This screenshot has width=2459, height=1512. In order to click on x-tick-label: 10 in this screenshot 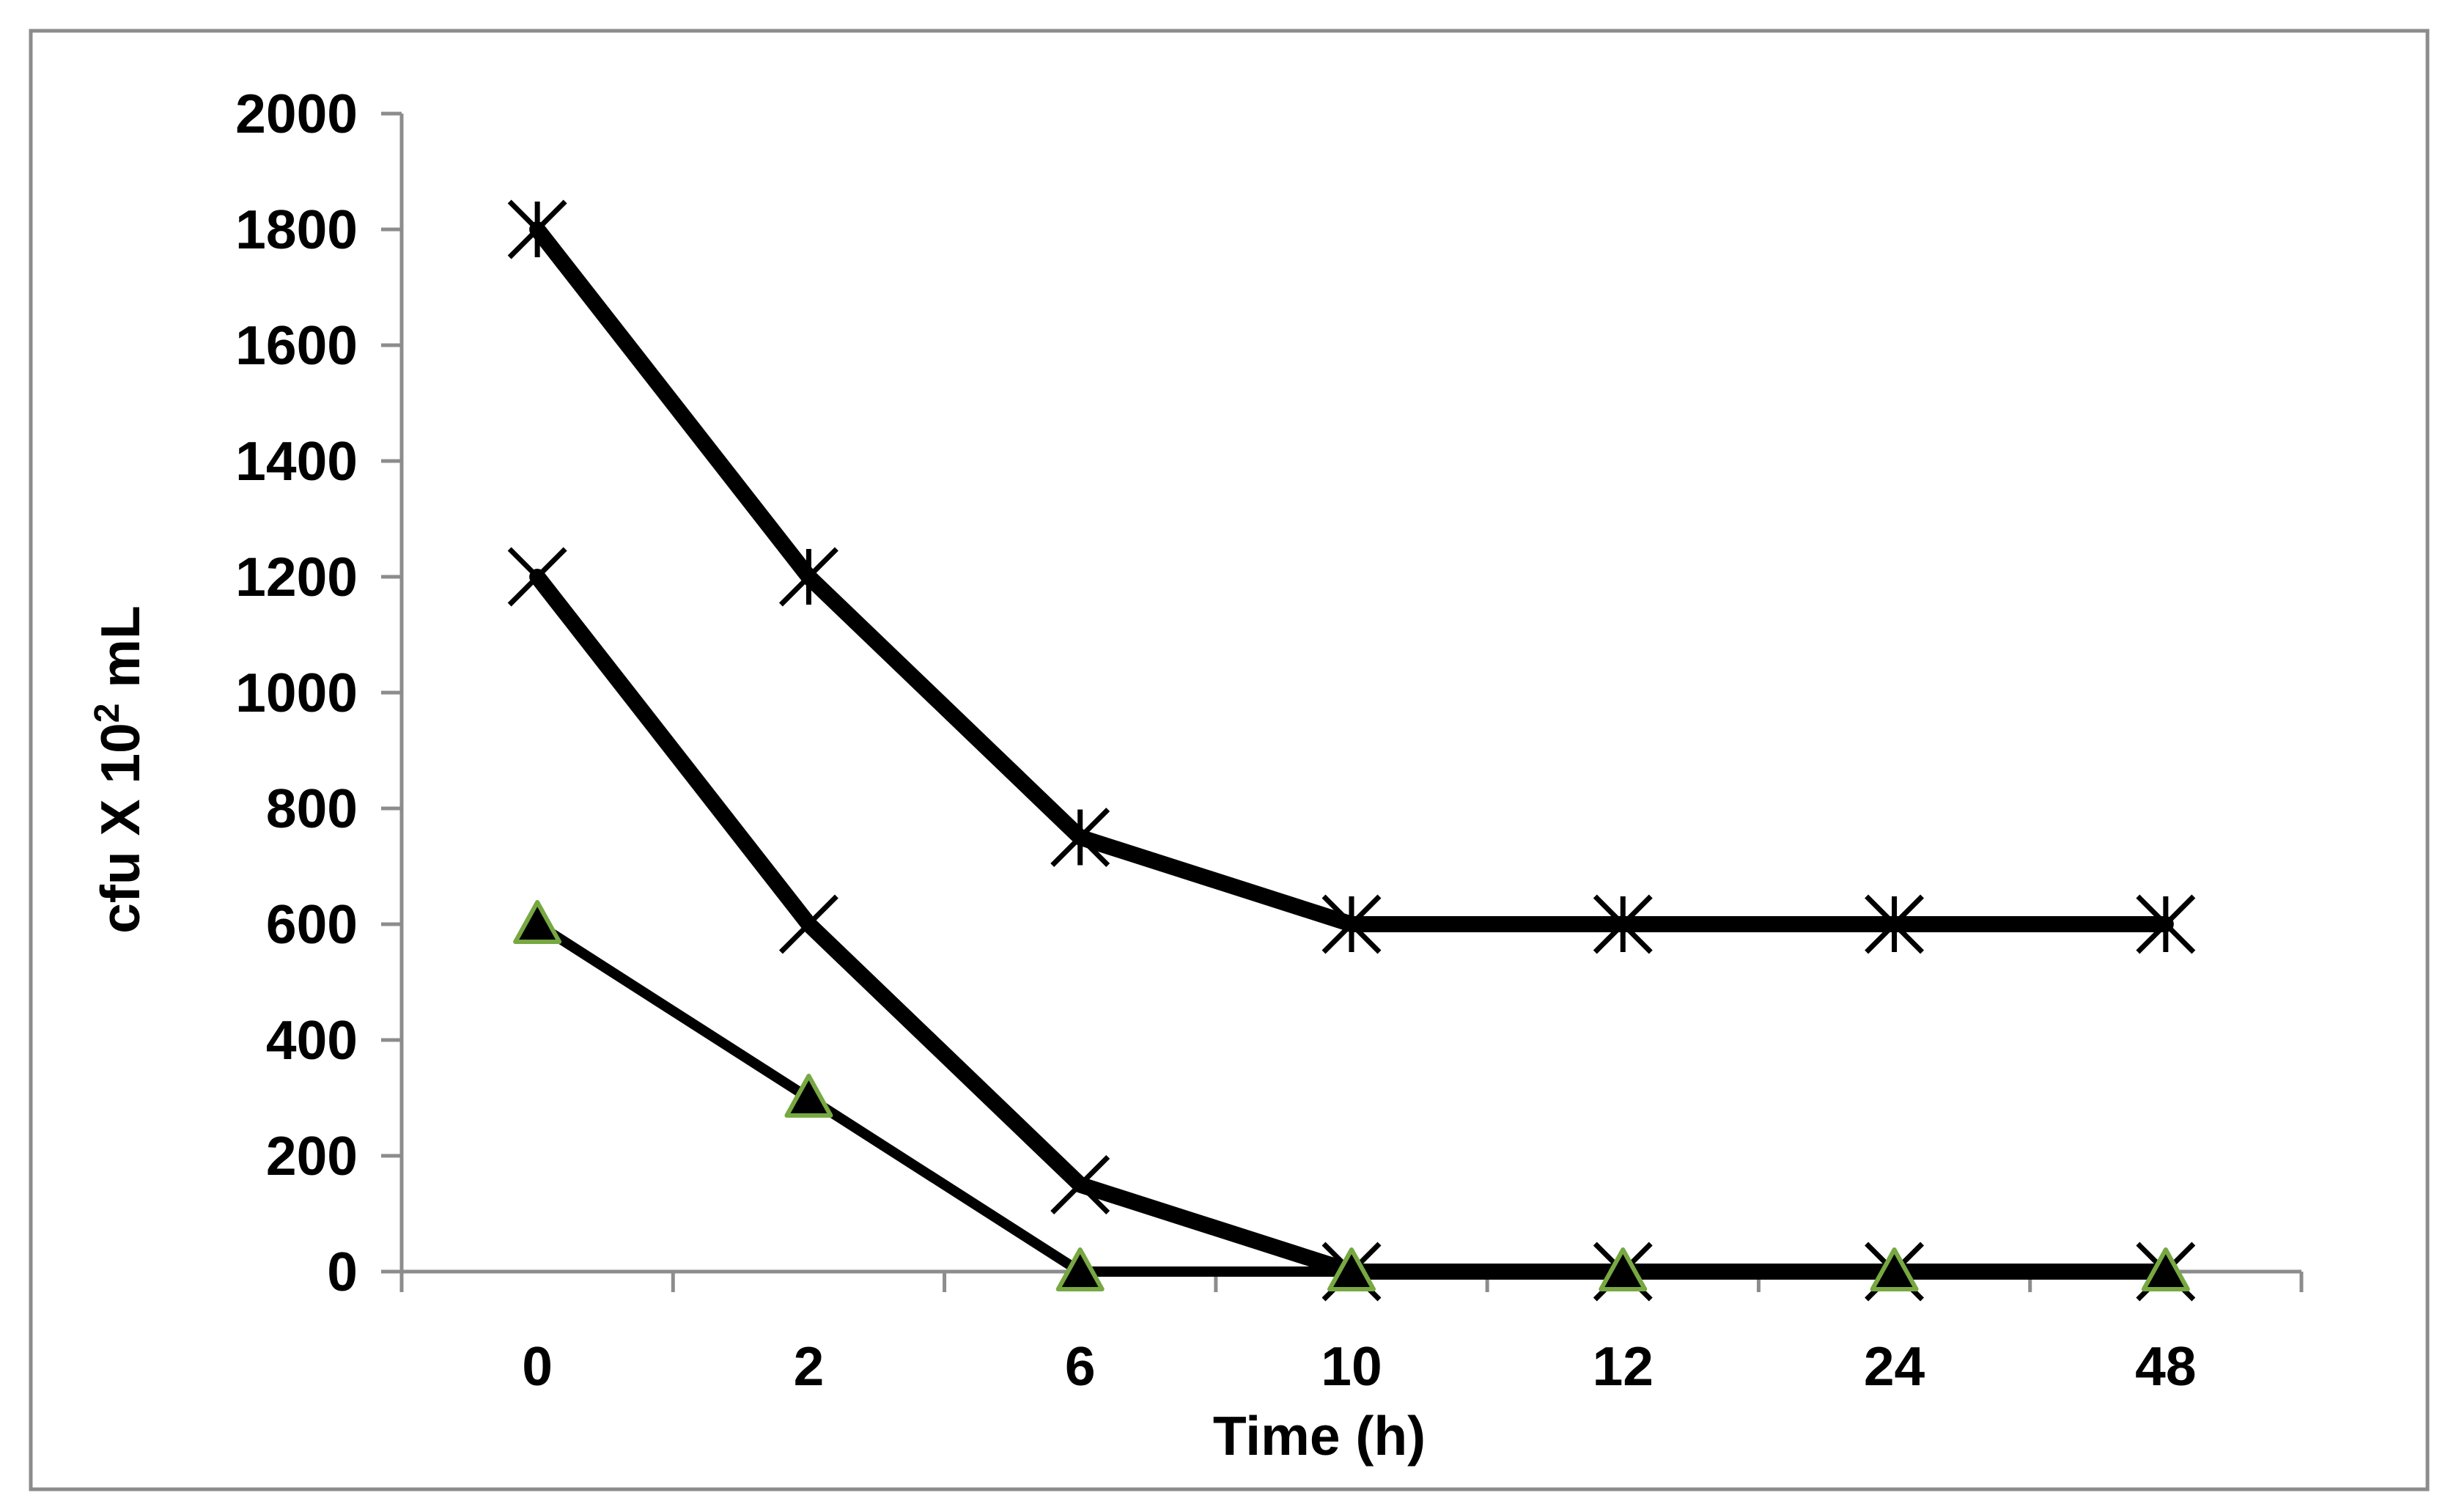, I will do `click(1351, 1366)`.